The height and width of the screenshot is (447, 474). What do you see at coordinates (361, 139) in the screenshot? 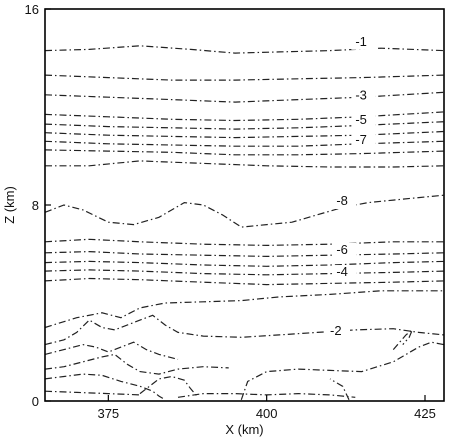
I see `contour-label: -7` at bounding box center [361, 139].